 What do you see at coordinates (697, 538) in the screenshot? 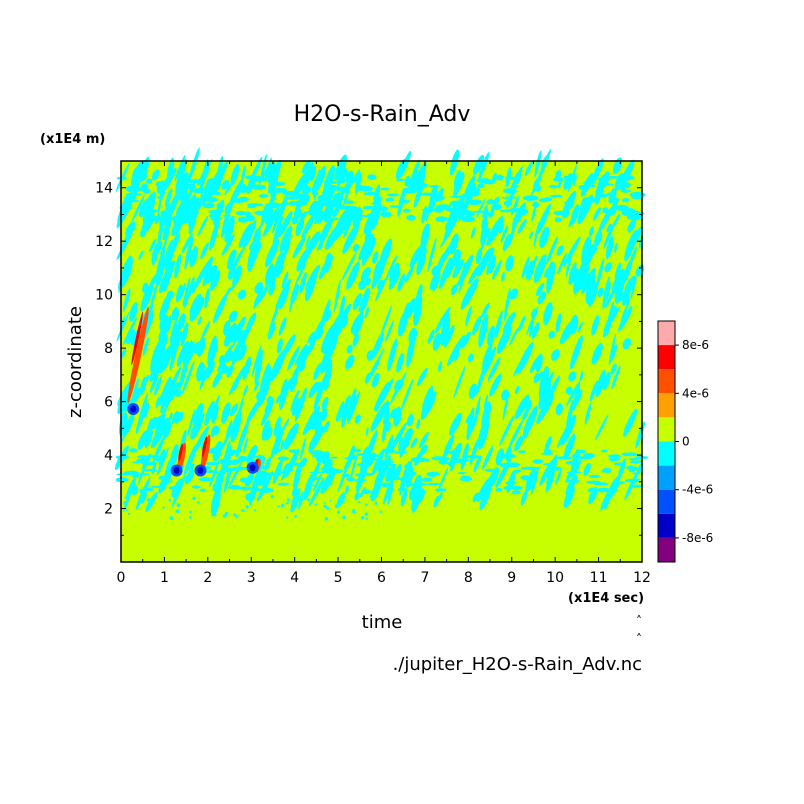
I see `colorbar-label: -8e-6` at bounding box center [697, 538].